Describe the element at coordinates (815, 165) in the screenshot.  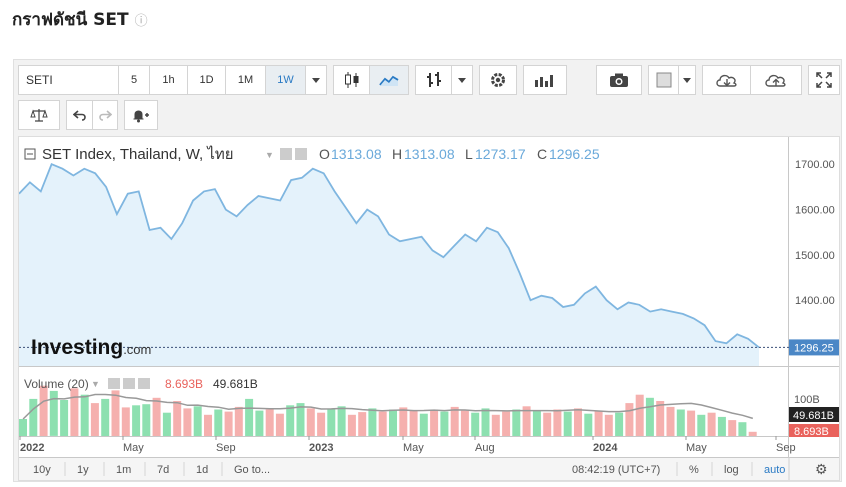
I see `y-tick-label: 1700.00` at that location.